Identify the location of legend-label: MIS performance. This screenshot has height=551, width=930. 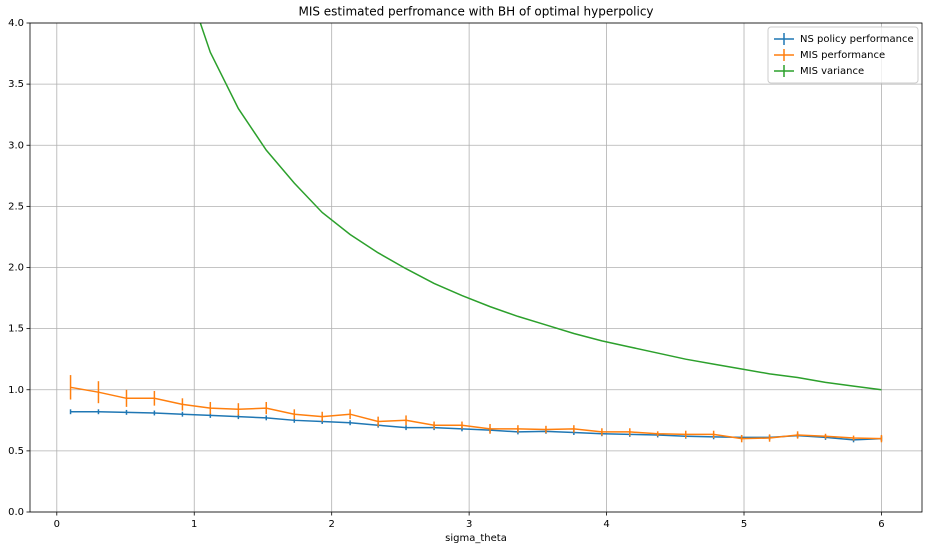
(842, 55).